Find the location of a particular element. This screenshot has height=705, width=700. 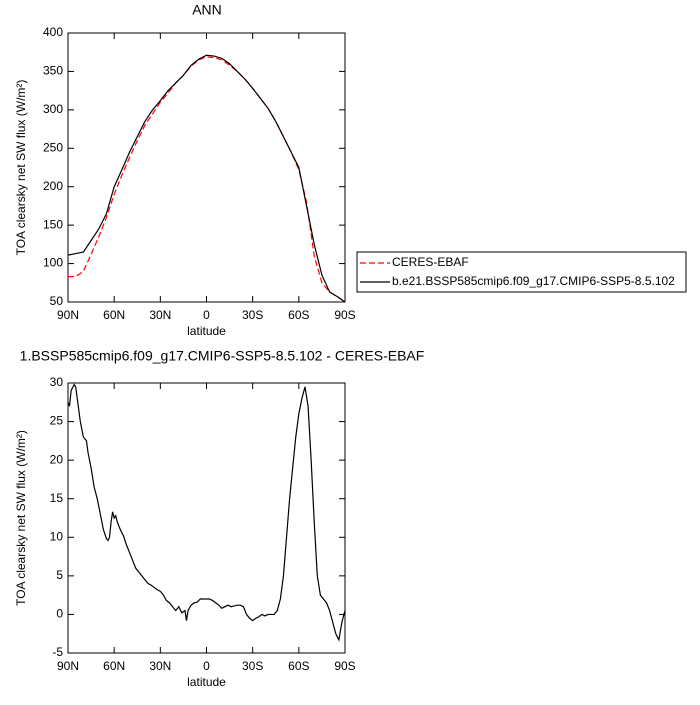

y-tick-label: 0 is located at coordinates (59, 614).